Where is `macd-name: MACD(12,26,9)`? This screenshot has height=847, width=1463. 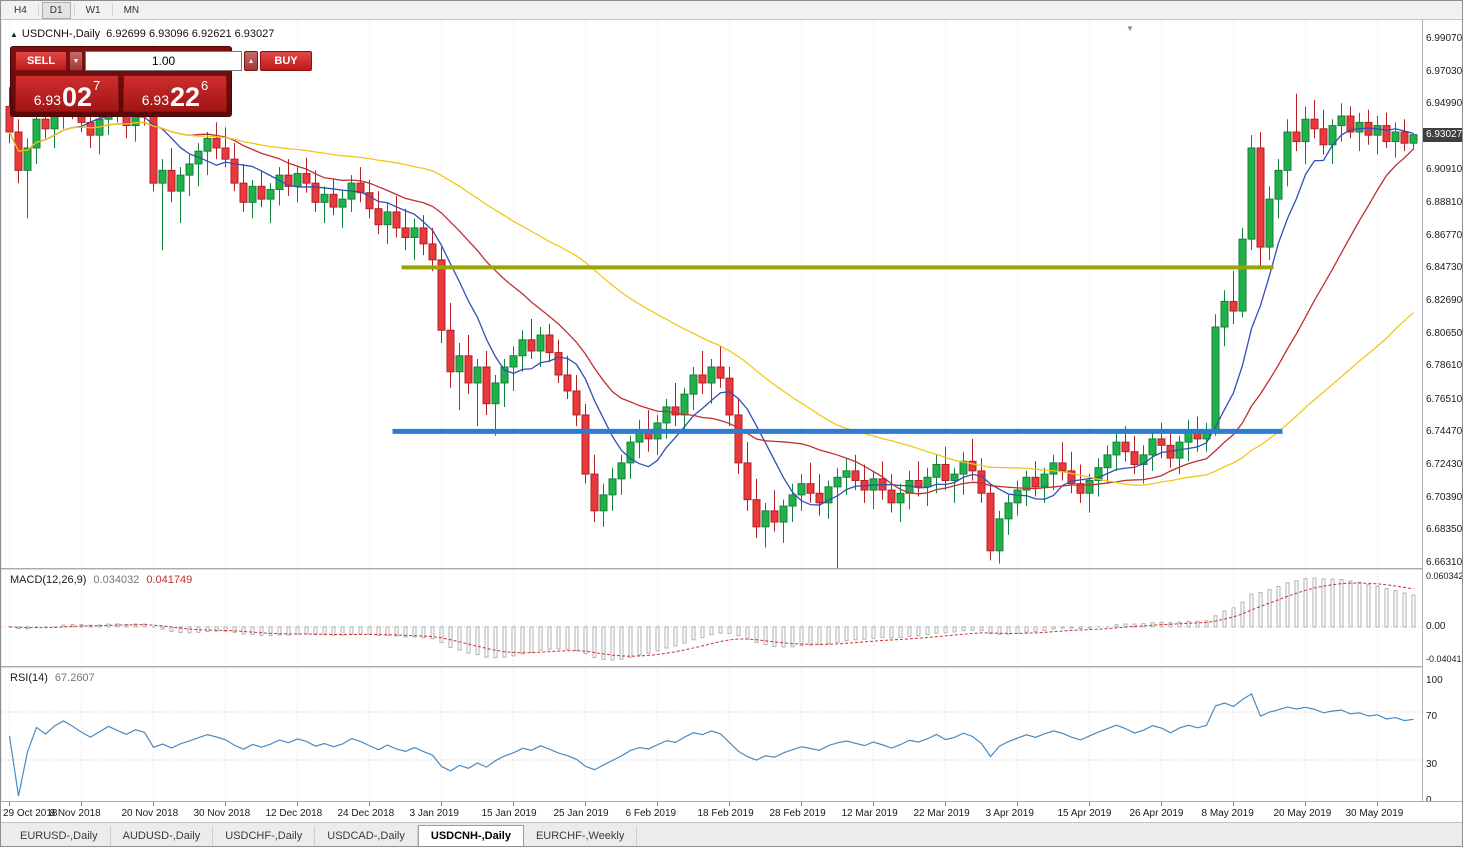 macd-name: MACD(12,26,9) is located at coordinates (48, 580).